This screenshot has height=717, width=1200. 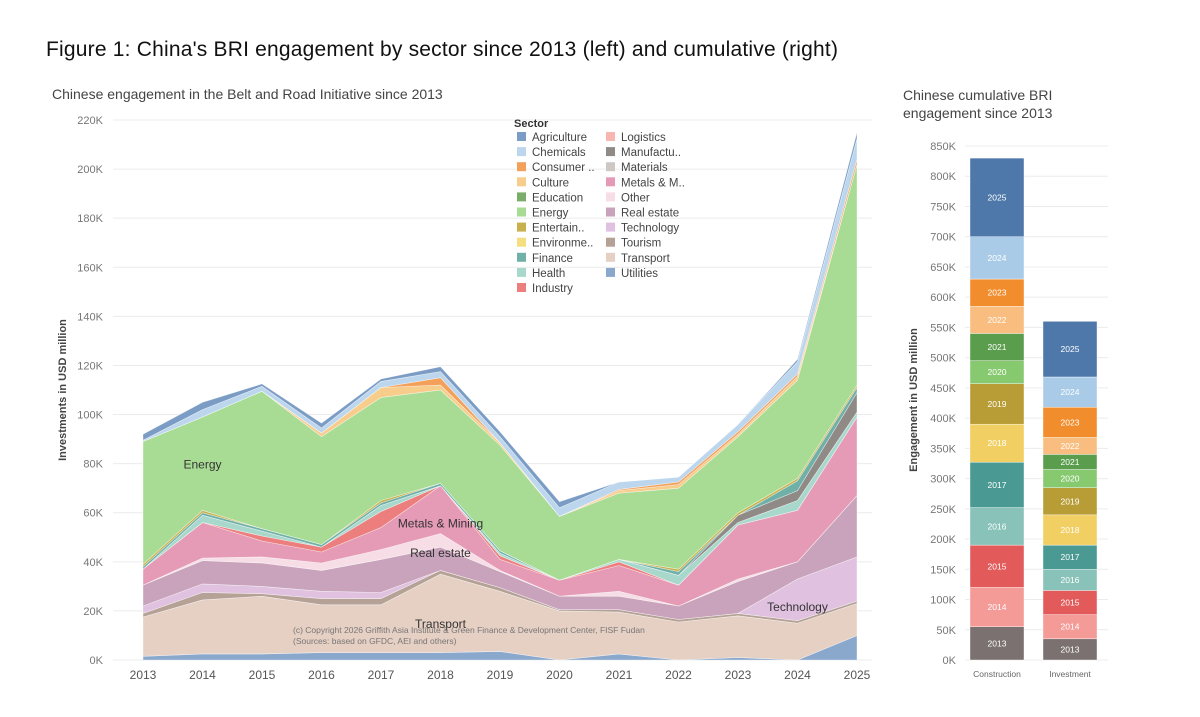 What do you see at coordinates (381, 675) in the screenshot?
I see `x-tick-label: 2017` at bounding box center [381, 675].